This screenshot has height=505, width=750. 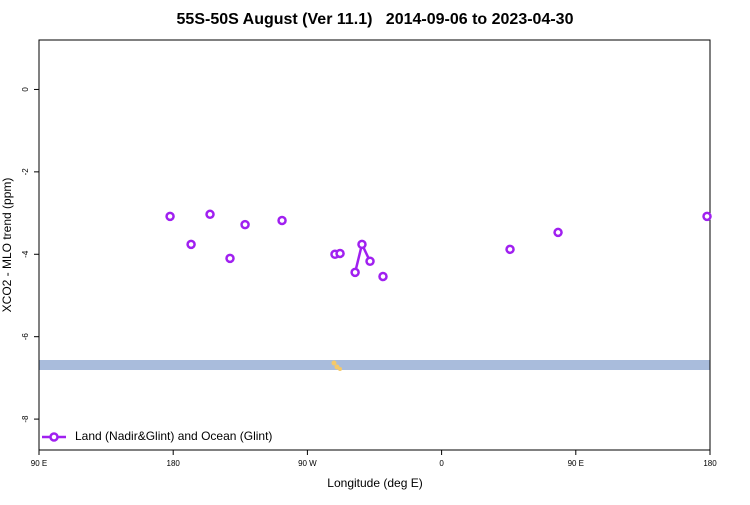 What do you see at coordinates (25, 172) in the screenshot?
I see `y-tick-label: -2` at bounding box center [25, 172].